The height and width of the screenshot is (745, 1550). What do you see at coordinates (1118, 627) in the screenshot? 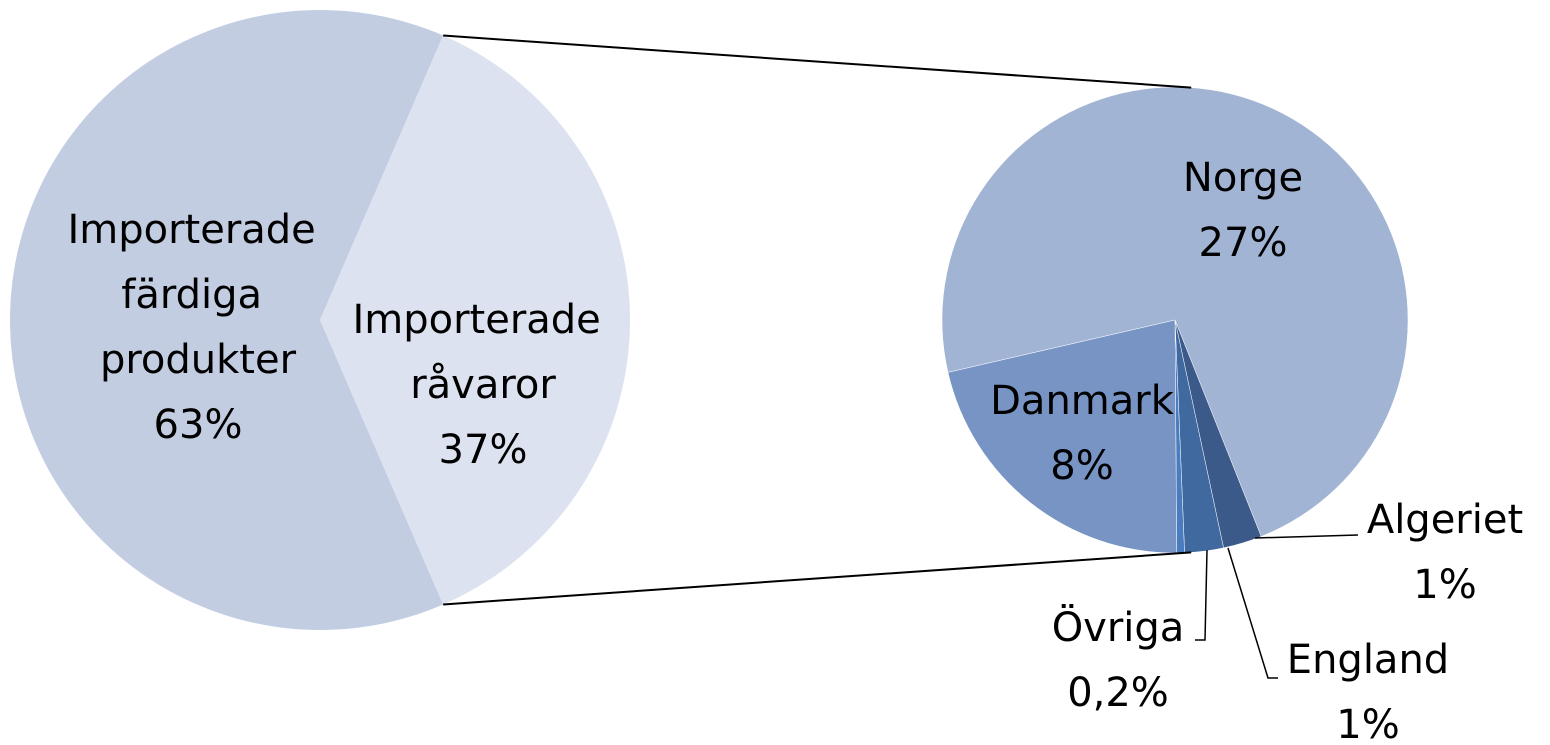
I see `slice-label: Övriga` at bounding box center [1118, 627].